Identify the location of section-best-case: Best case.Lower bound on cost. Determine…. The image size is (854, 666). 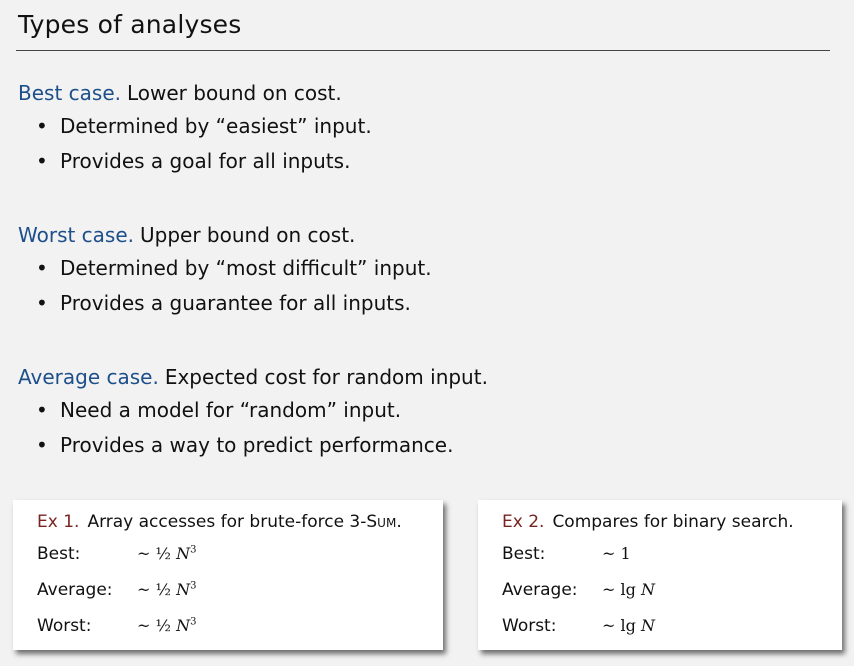
(195, 131).